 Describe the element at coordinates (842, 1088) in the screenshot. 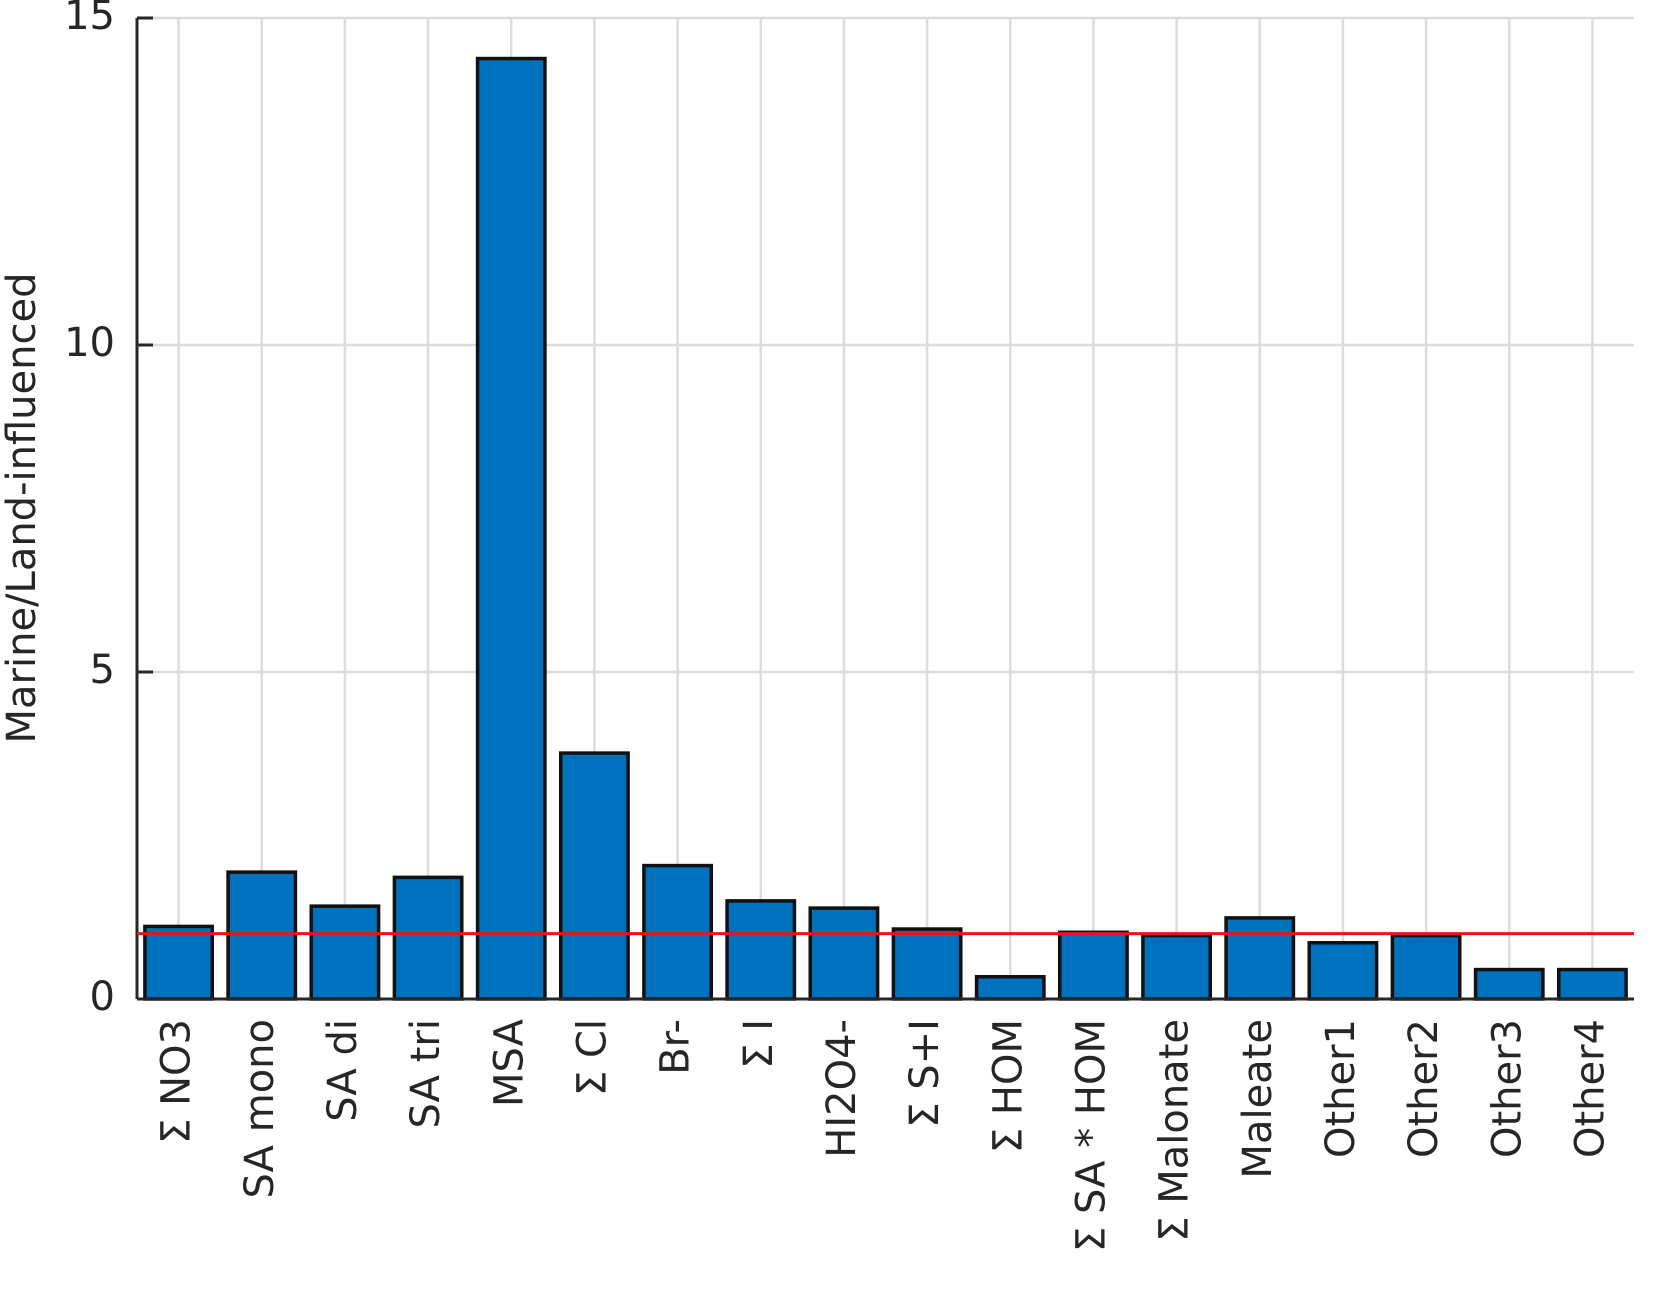

I see `x-tick-label: HI2O4-` at that location.